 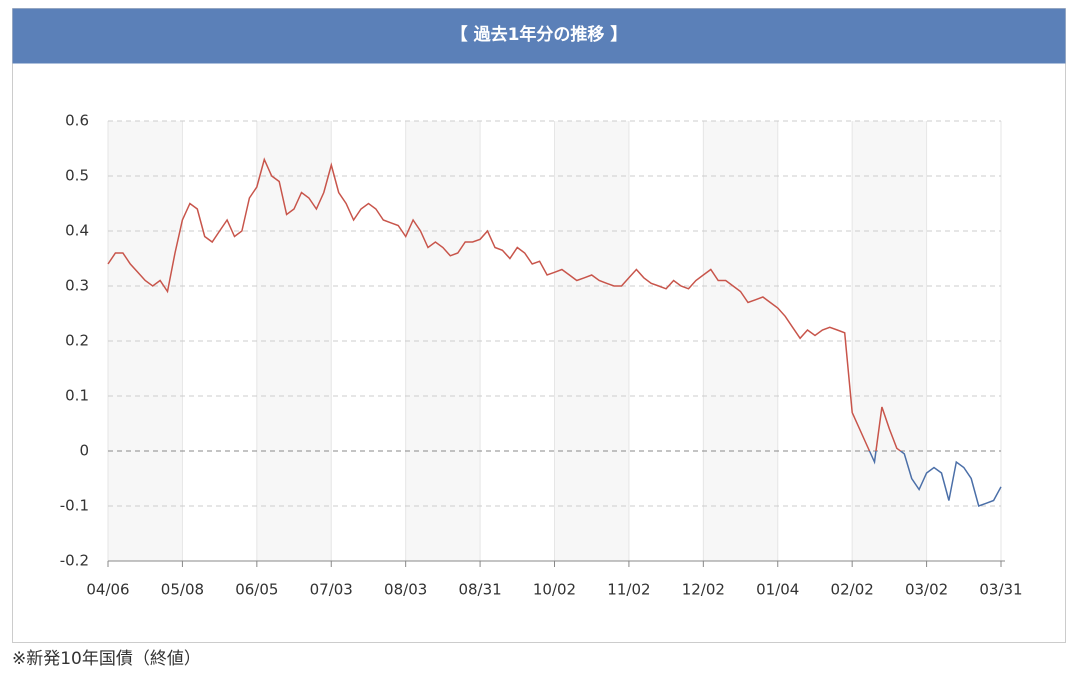 What do you see at coordinates (256, 590) in the screenshot?
I see `x-tick-label: 06/05` at bounding box center [256, 590].